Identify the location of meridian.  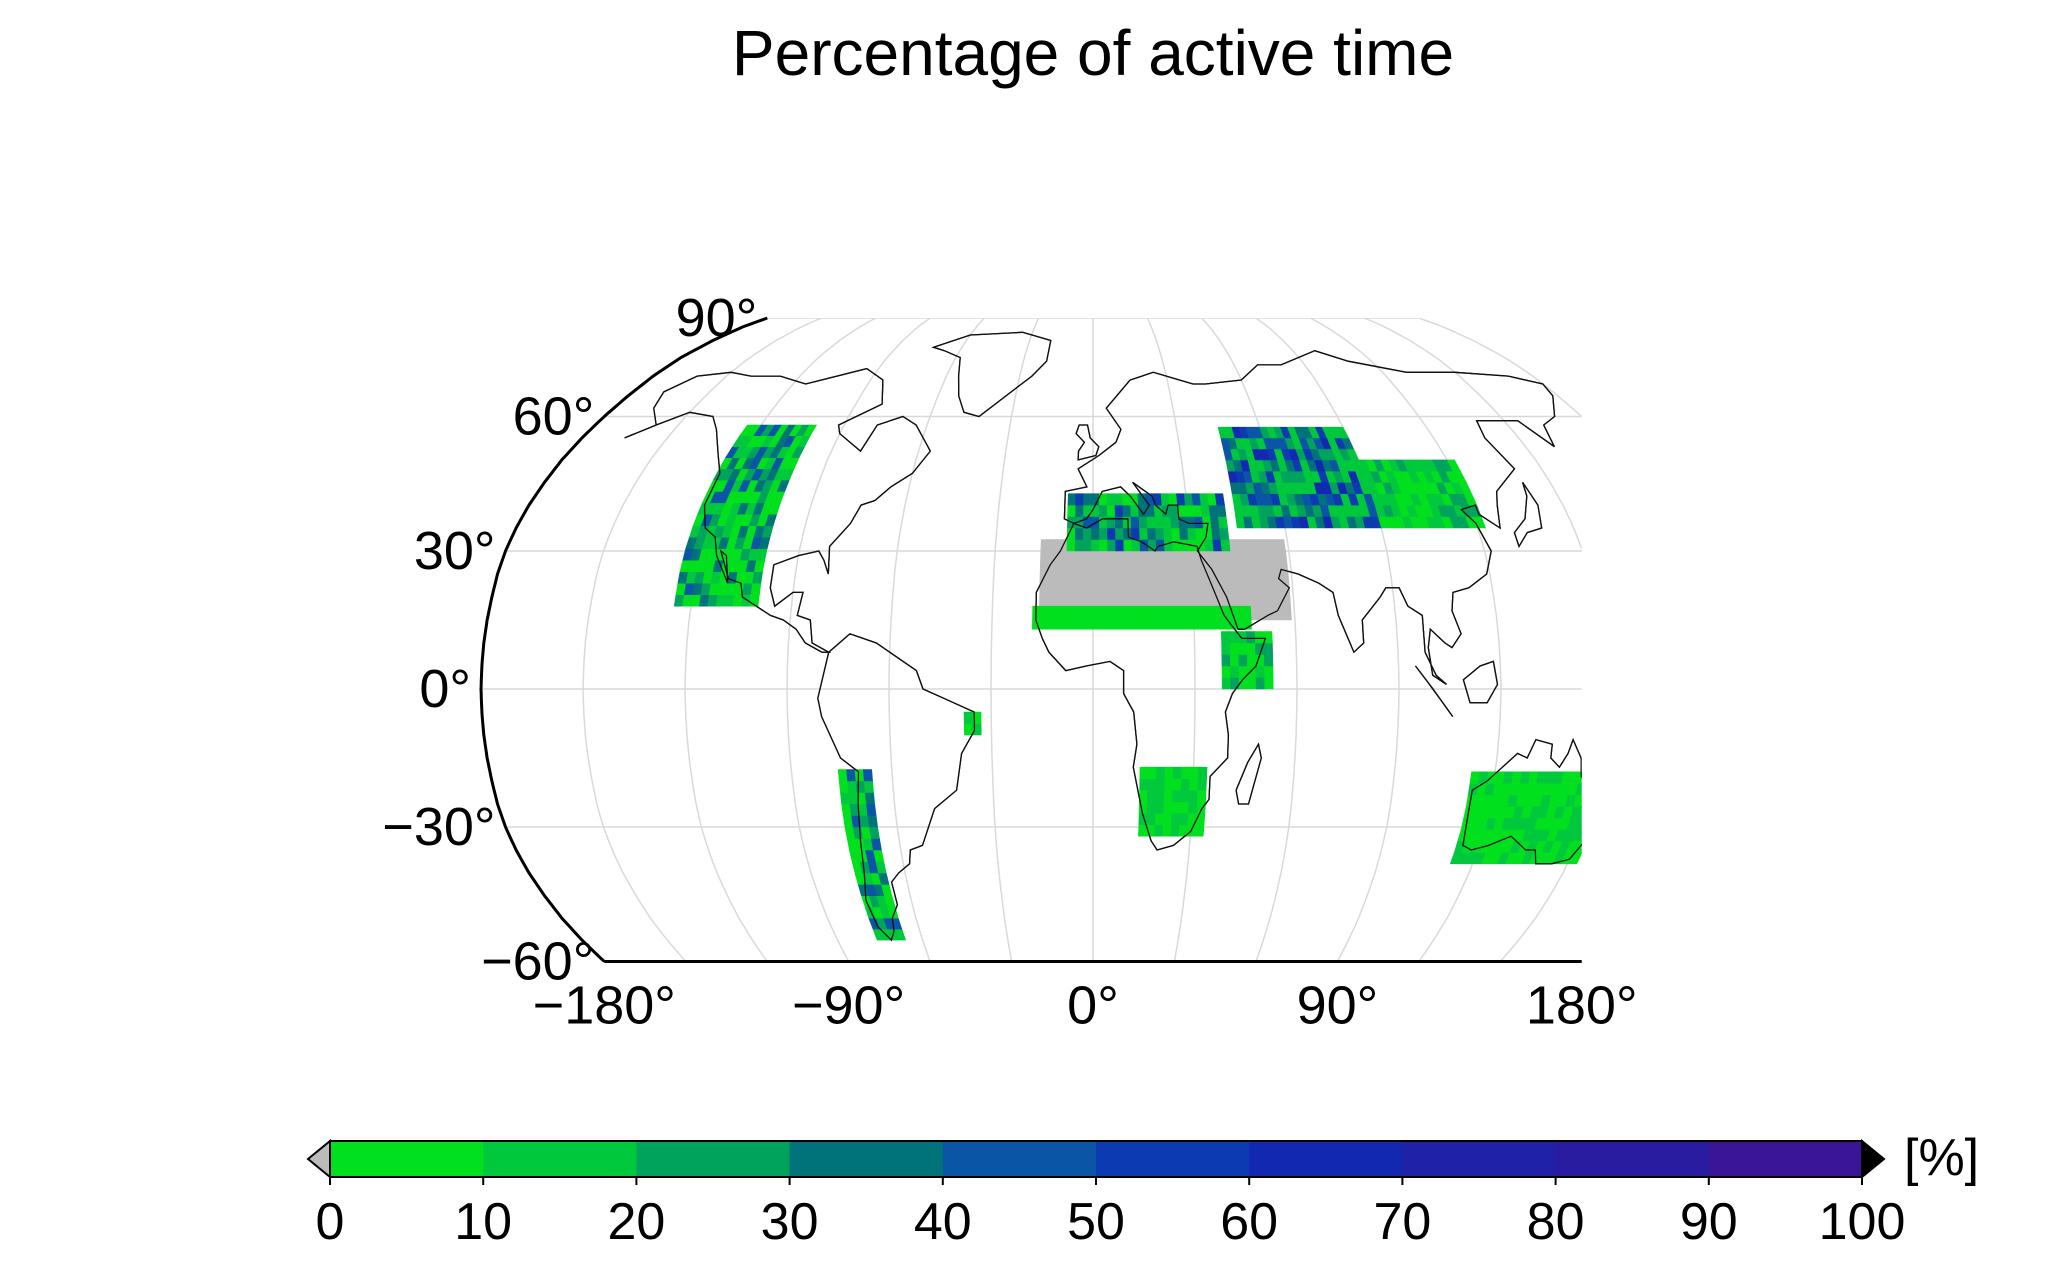
(936, 640).